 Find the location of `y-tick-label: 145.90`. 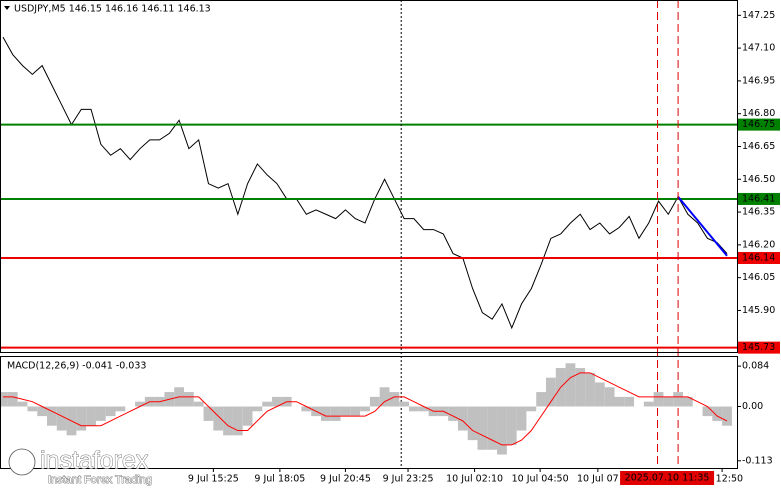

y-tick-label: 145.90 is located at coordinates (758, 310).